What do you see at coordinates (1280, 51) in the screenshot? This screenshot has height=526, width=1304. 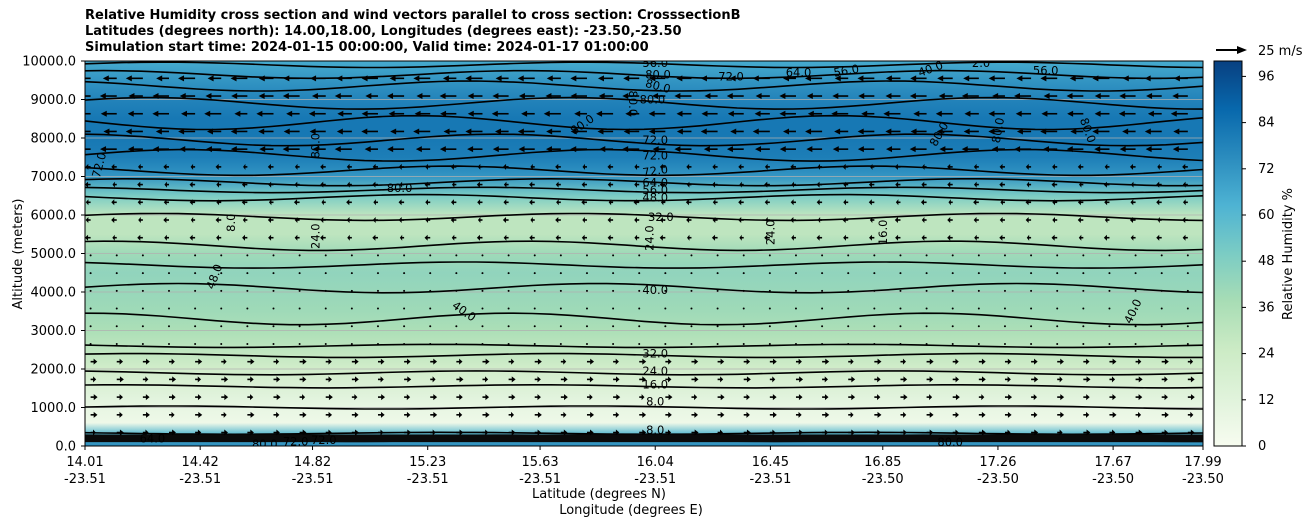 I see `quiver-key-label: 25 m/s` at bounding box center [1280, 51].